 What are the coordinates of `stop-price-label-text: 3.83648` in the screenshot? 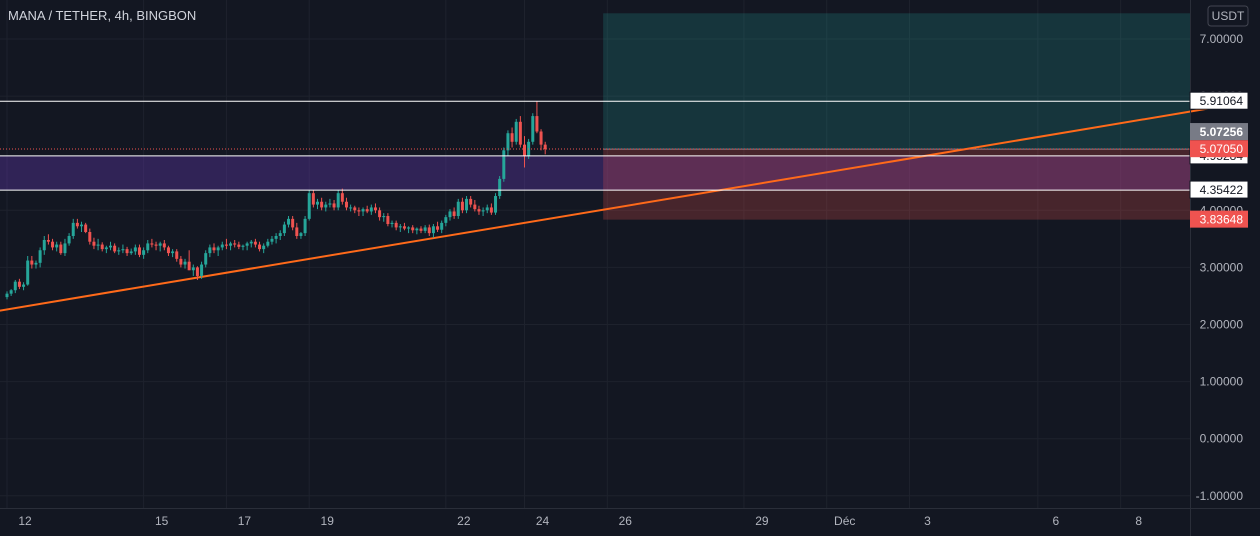 It's located at (1222, 220).